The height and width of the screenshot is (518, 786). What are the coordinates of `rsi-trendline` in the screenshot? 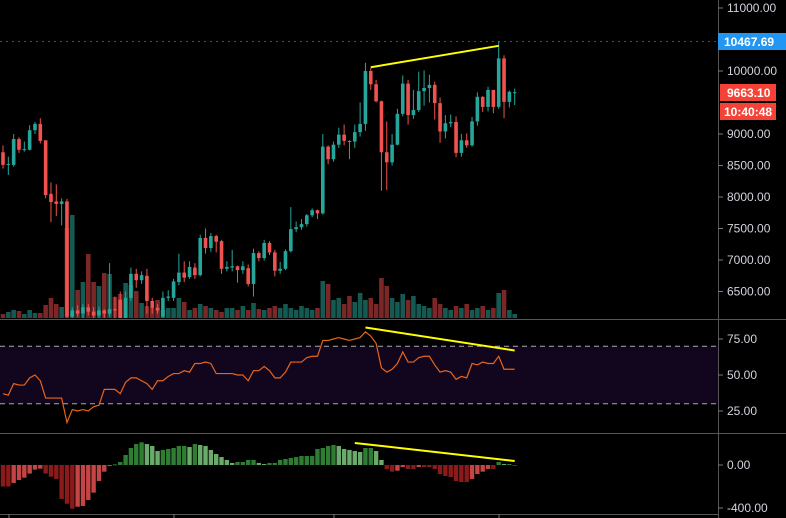 It's located at (440, 339).